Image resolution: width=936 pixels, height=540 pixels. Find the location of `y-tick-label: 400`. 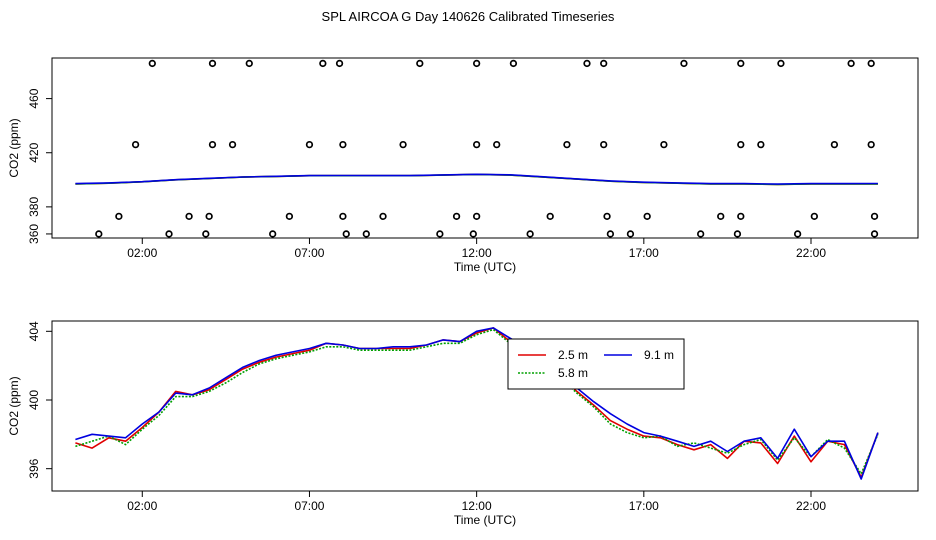

y-tick-label: 400 is located at coordinates (34, 400).